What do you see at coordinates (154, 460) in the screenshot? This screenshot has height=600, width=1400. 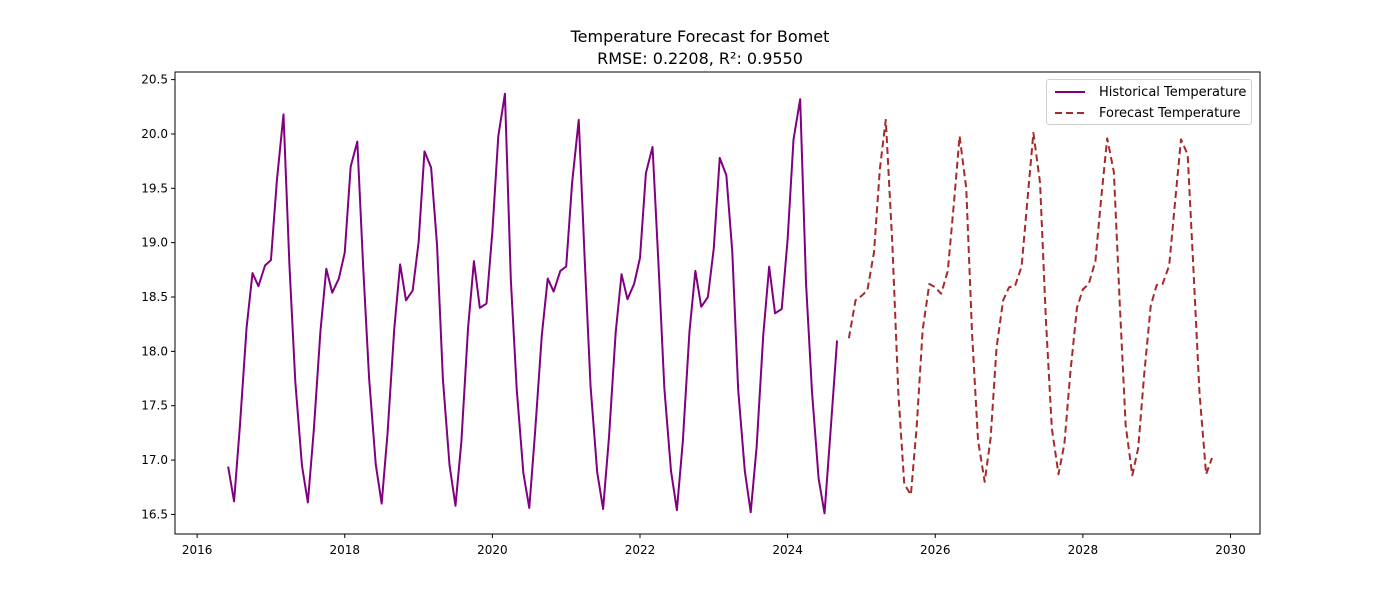 I see `y-tick-label: 17.0` at bounding box center [154, 460].